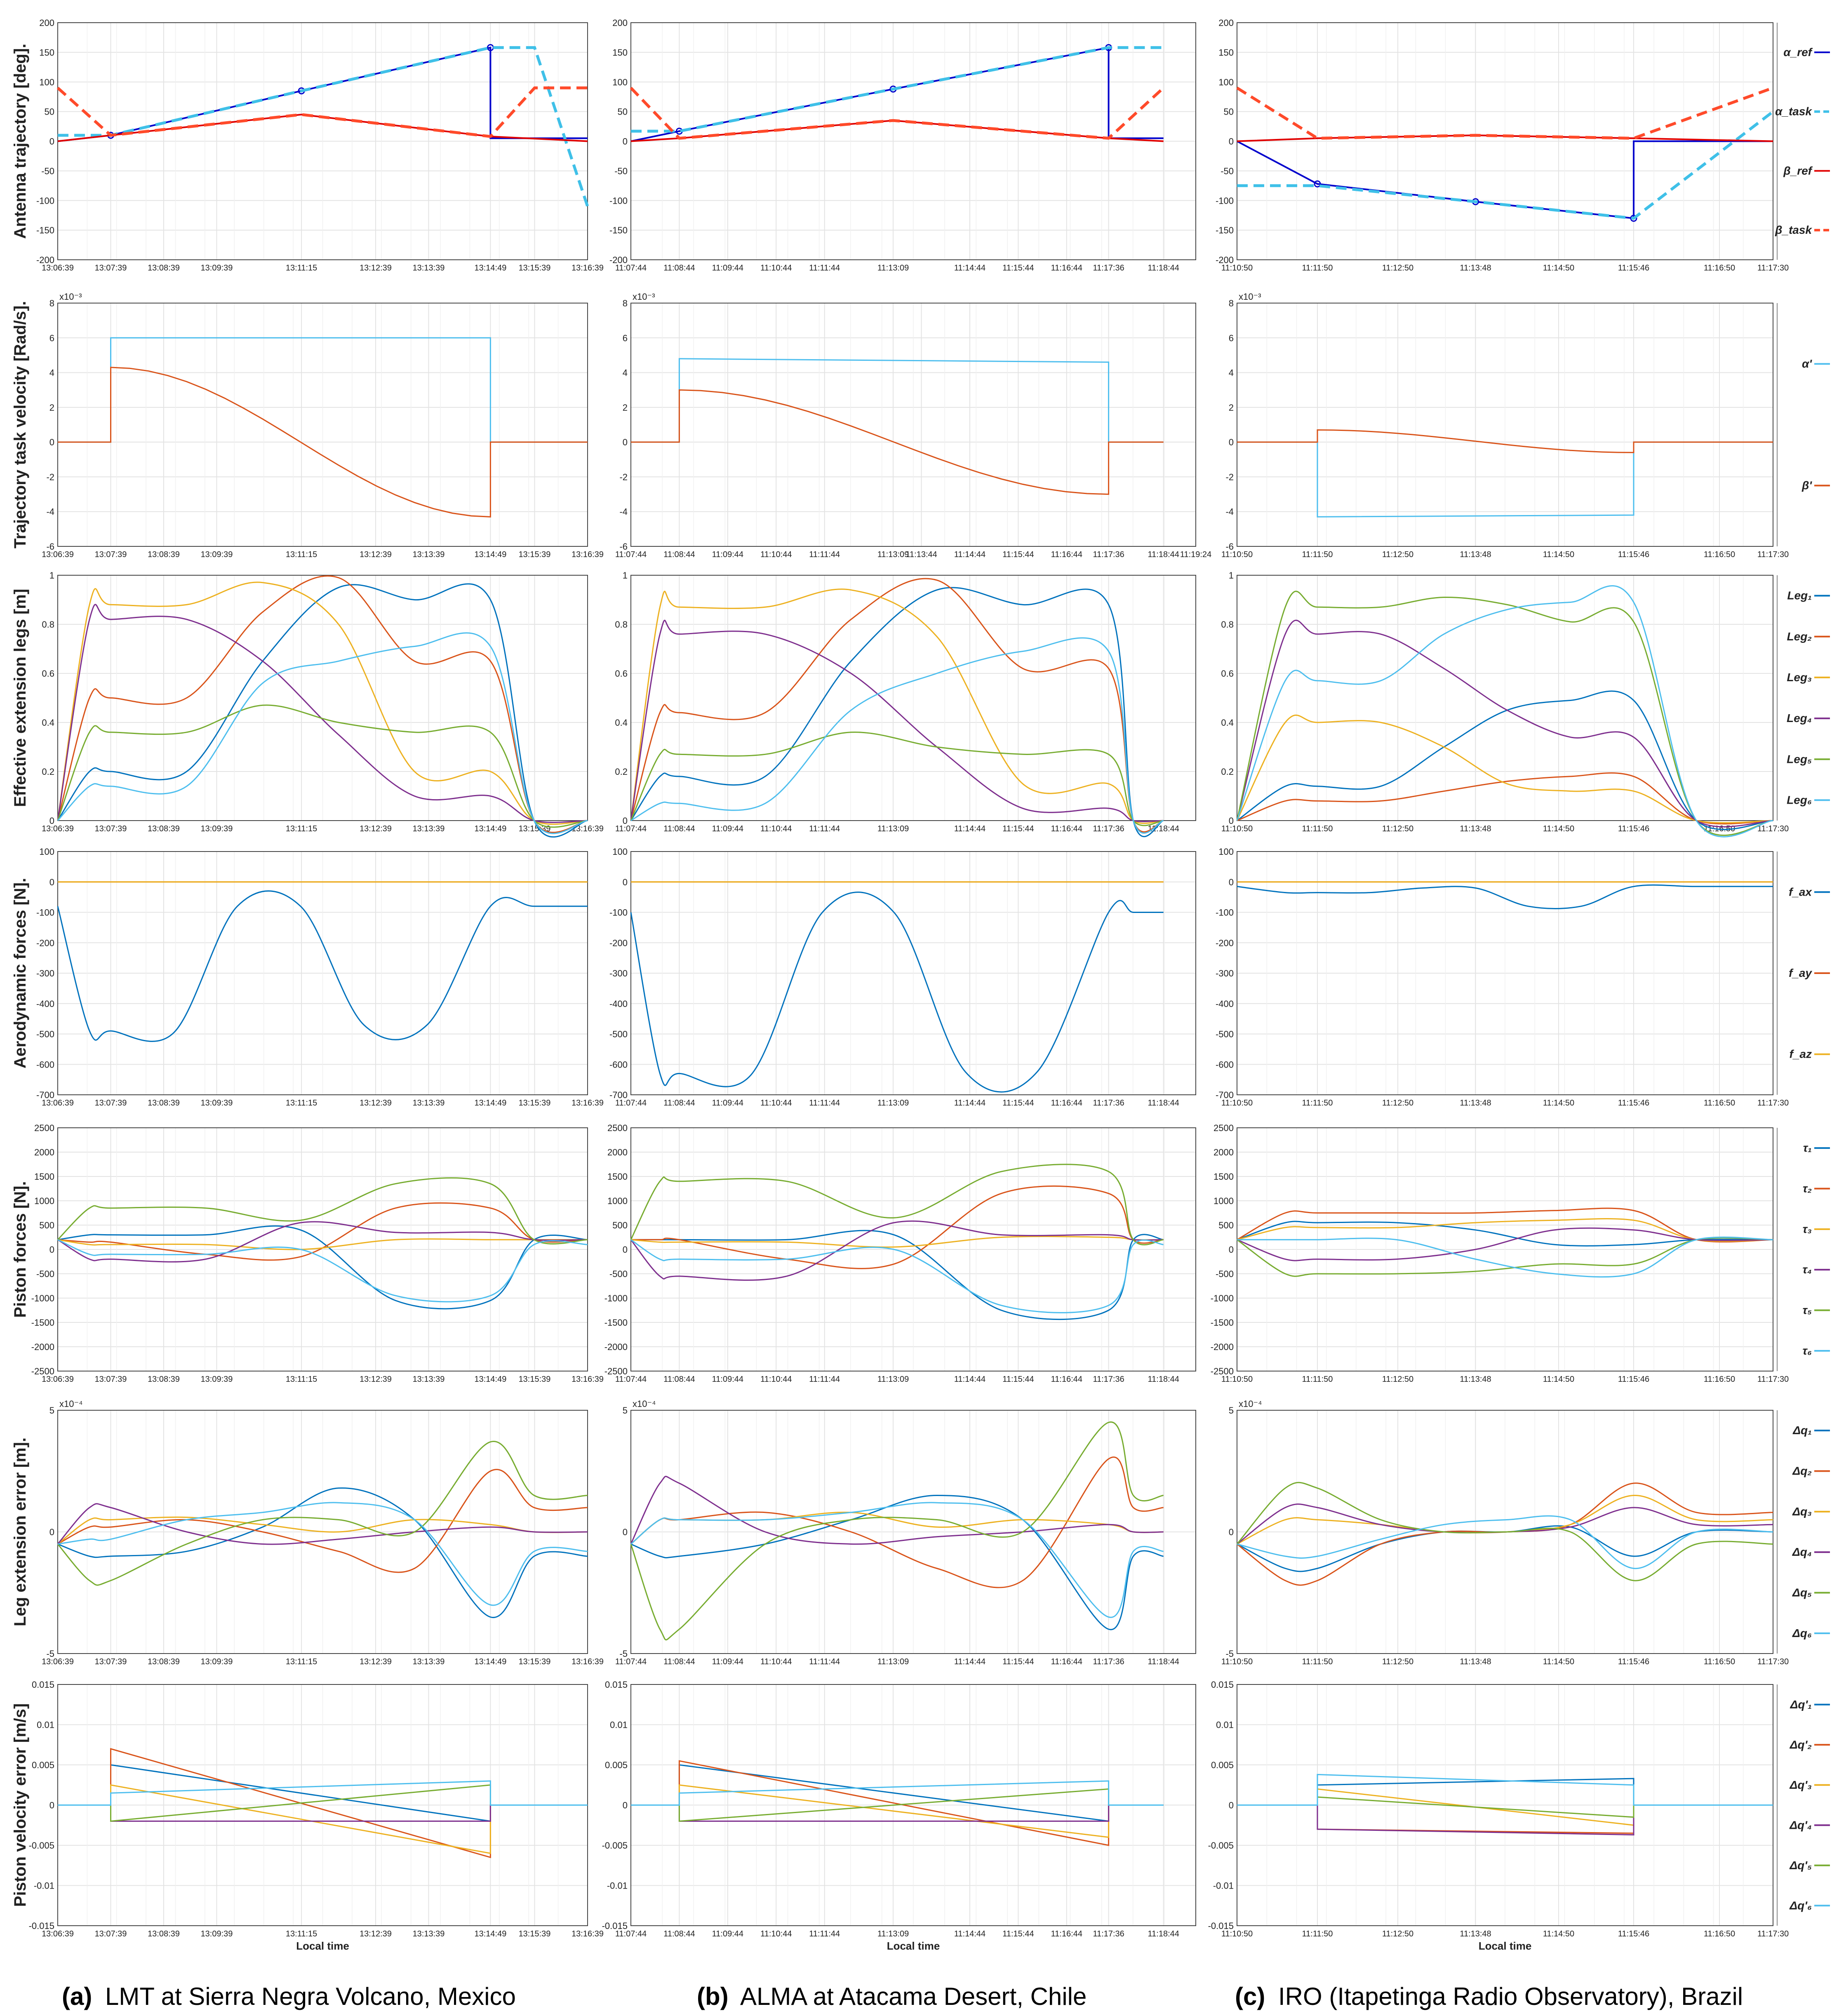 Image resolution: width=1832 pixels, height=2016 pixels. I want to click on legend: Δq₁ Δq₂ Δq₃ Δq₄ Δq₅ Δq₆, so click(1803, 1532).